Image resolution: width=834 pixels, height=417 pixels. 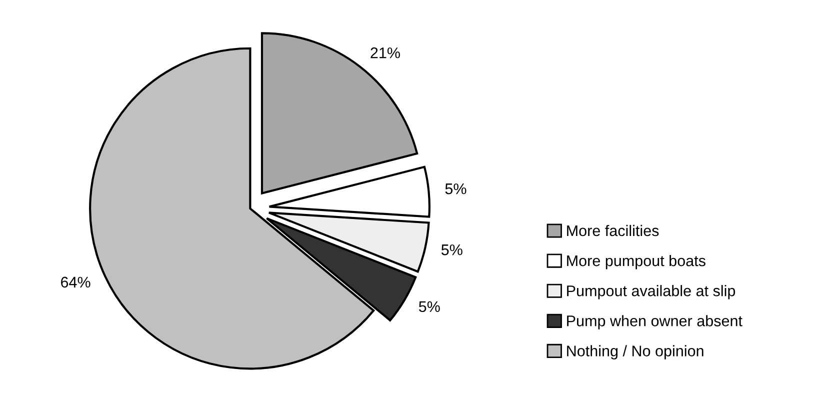 I want to click on data-label: 21%, so click(x=385, y=52).